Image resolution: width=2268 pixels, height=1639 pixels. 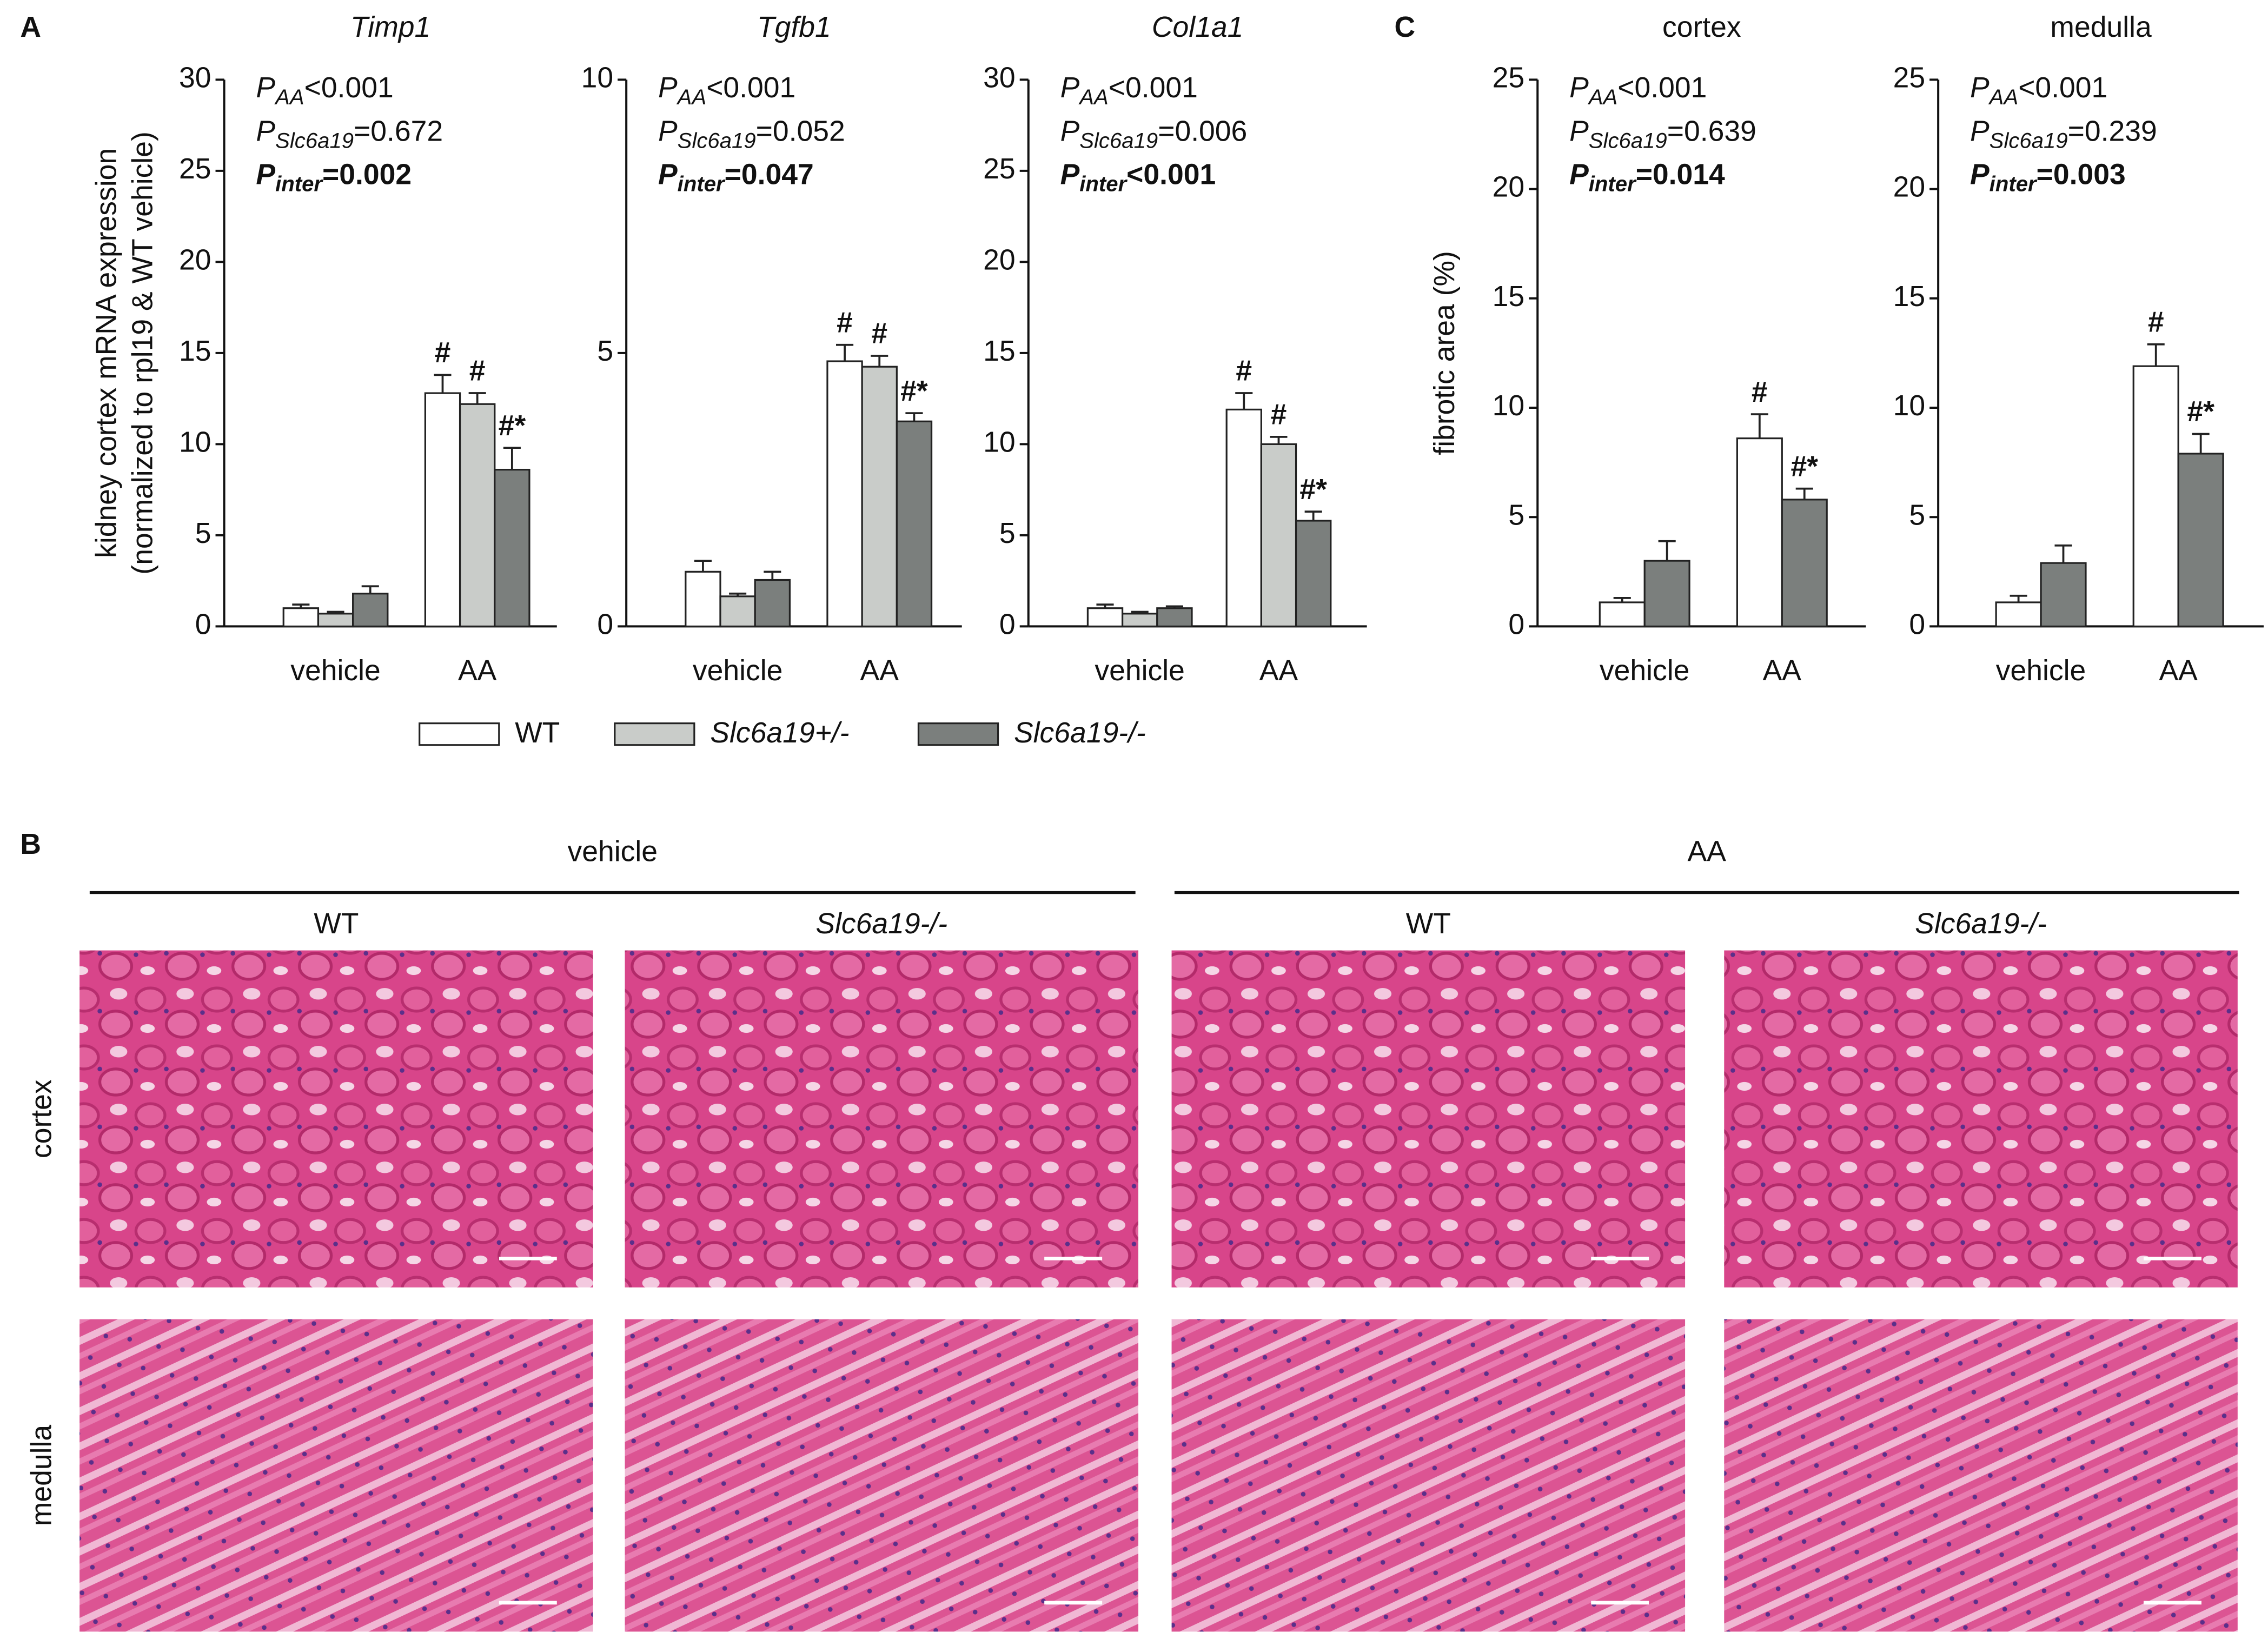 What do you see at coordinates (31, 844) in the screenshot?
I see `panel-label: B` at bounding box center [31, 844].